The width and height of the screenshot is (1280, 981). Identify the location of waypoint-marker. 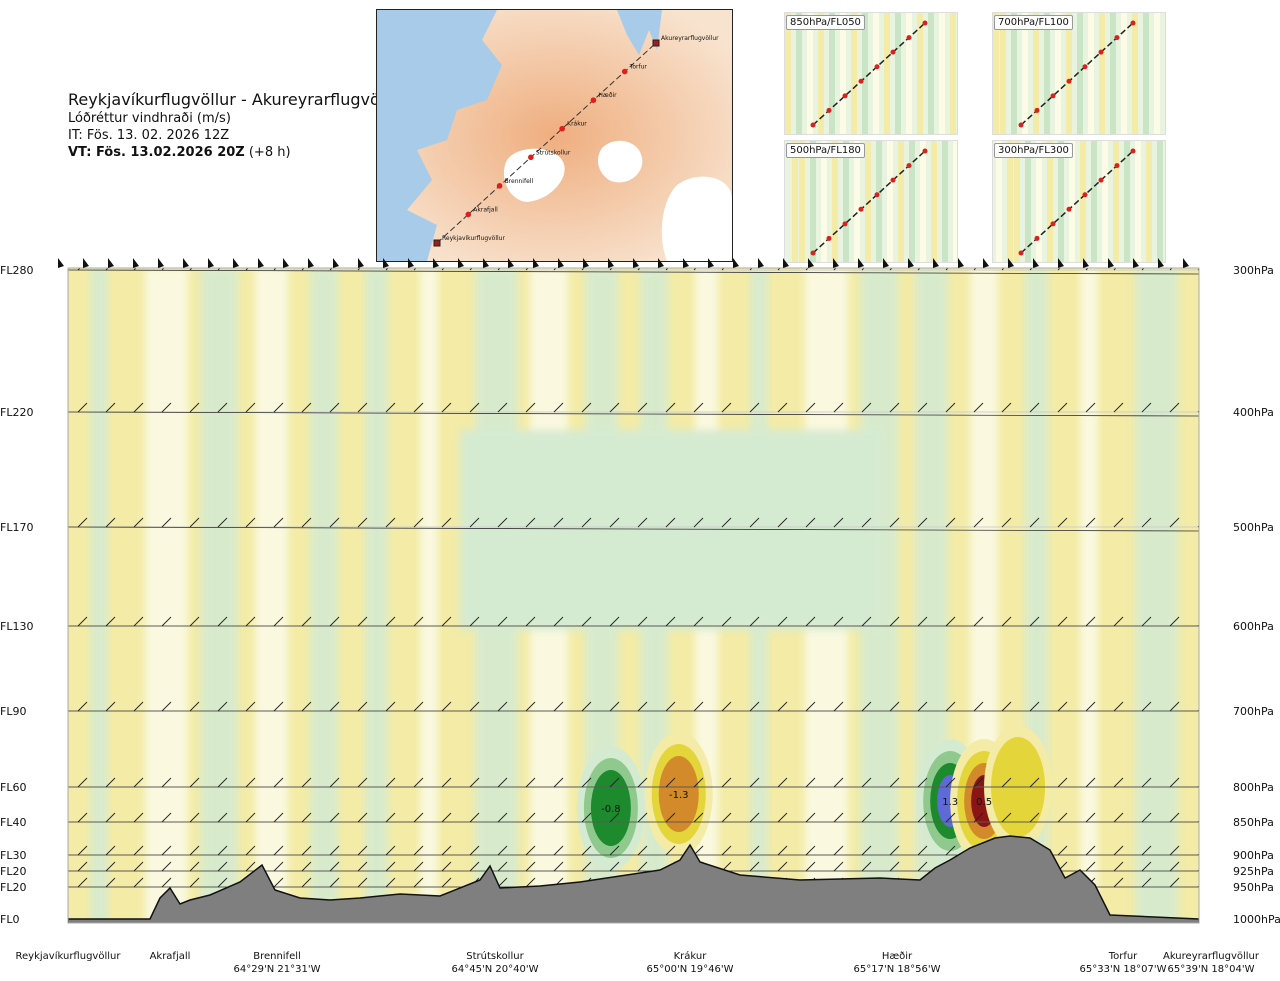
(468, 214).